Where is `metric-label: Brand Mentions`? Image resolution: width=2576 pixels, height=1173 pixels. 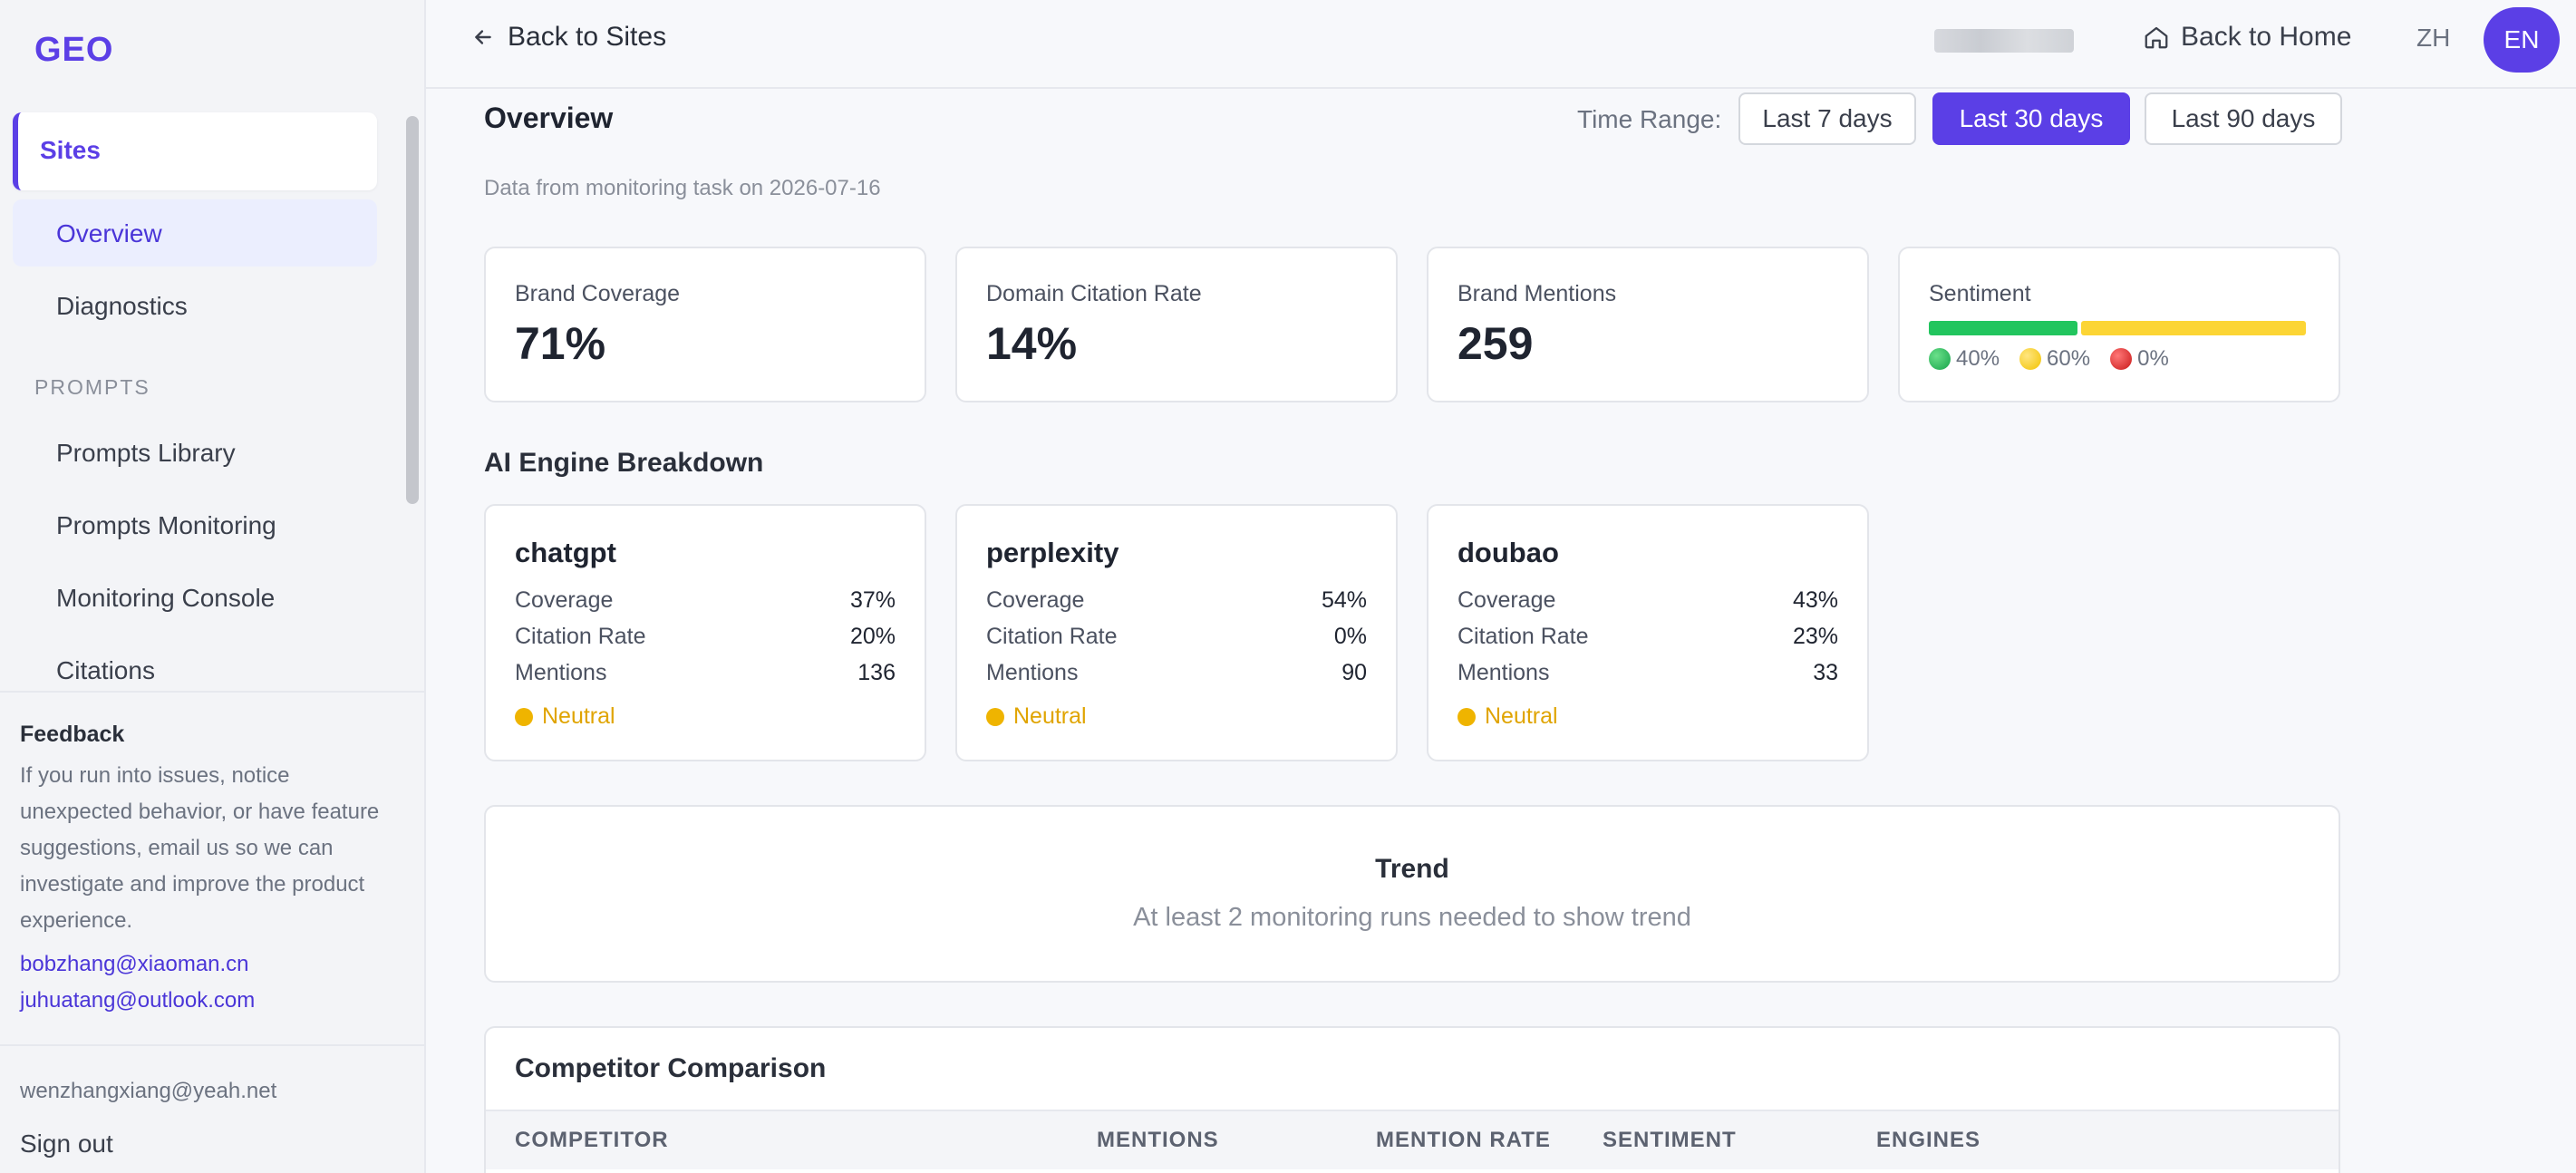
metric-label: Brand Mentions is located at coordinates (1537, 293).